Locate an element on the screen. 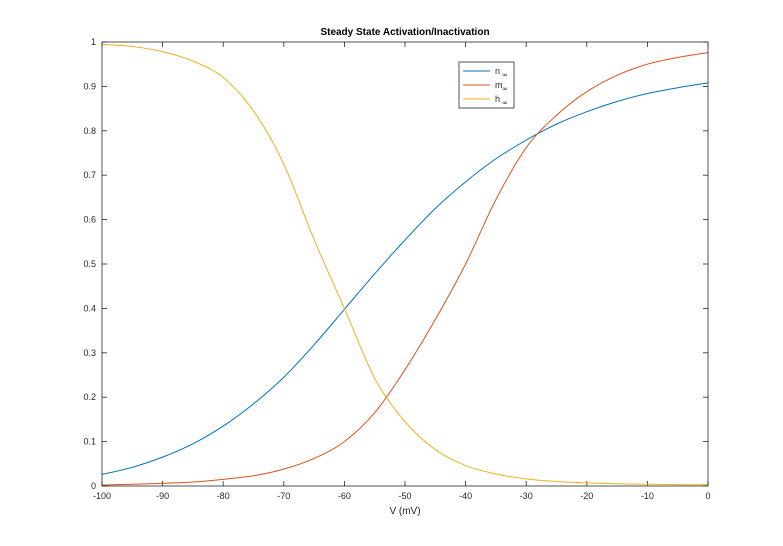 This screenshot has height=546, width=783. x-tick-label: -50 is located at coordinates (404, 496).